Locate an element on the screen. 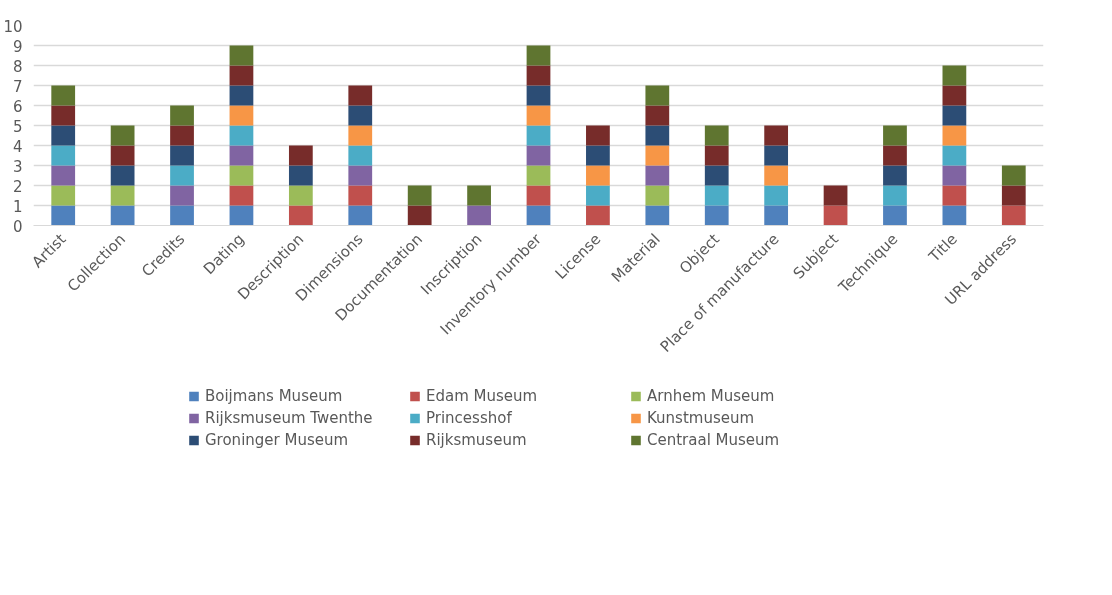  legend-label: Princesshof is located at coordinates (469, 417).